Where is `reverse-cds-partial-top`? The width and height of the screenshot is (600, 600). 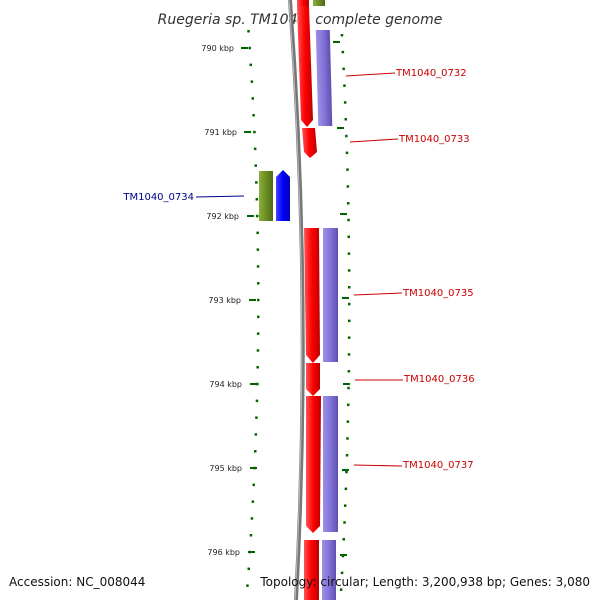 reverse-cds-partial-top is located at coordinates (319, 3).